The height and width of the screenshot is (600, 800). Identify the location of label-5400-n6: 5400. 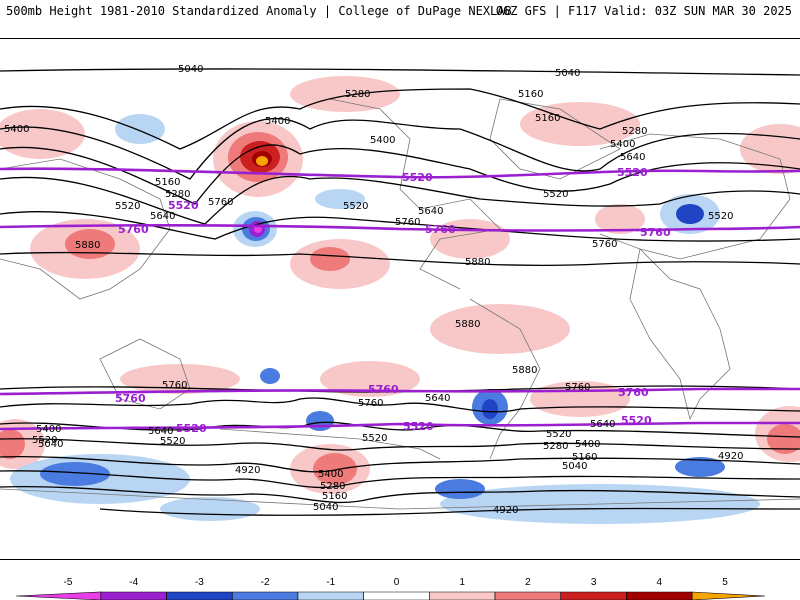
(587, 444).